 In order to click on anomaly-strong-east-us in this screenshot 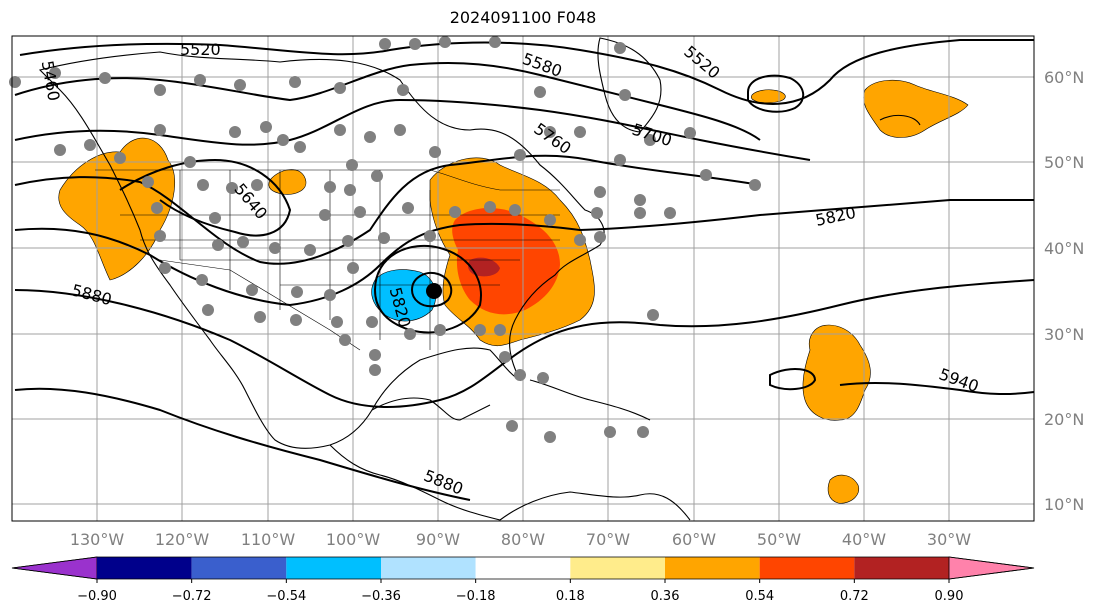, I will do `click(506, 261)`.